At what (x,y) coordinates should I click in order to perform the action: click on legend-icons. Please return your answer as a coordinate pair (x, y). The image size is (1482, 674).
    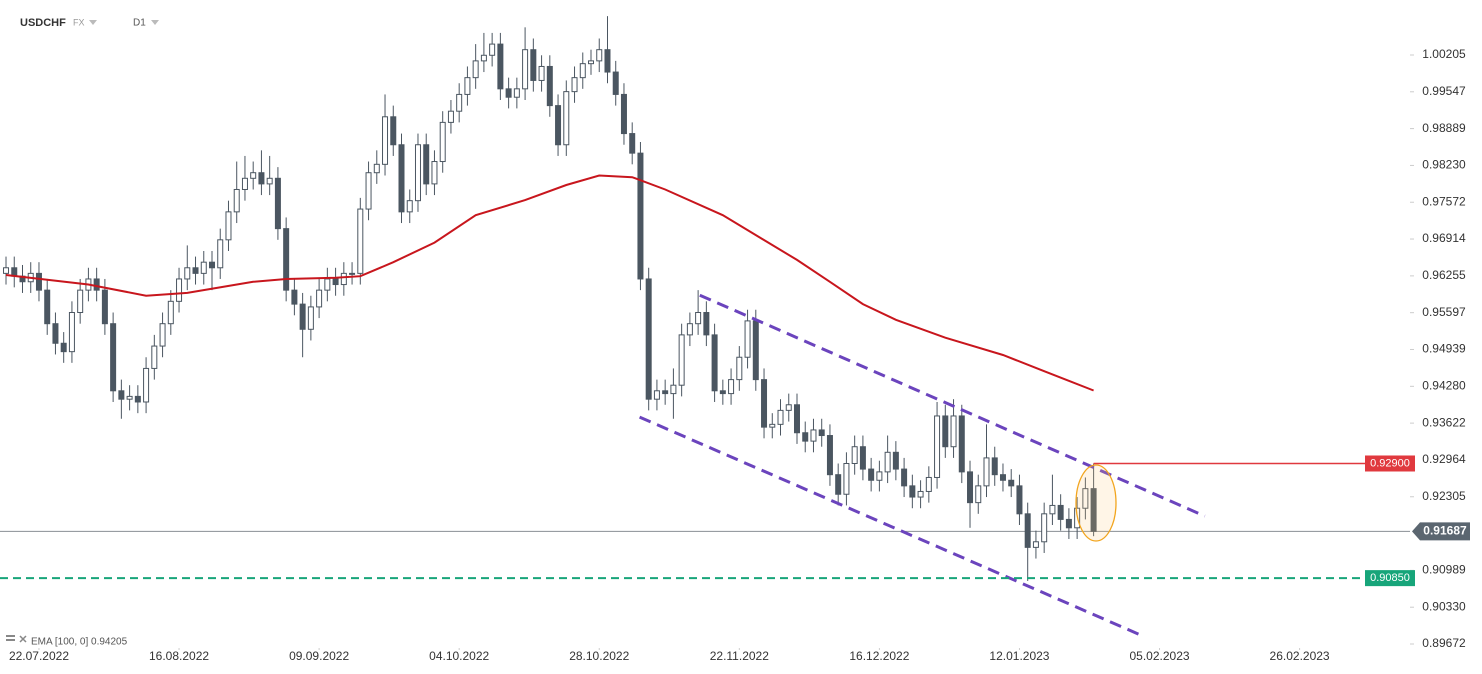
    Looking at the image, I should click on (16, 639).